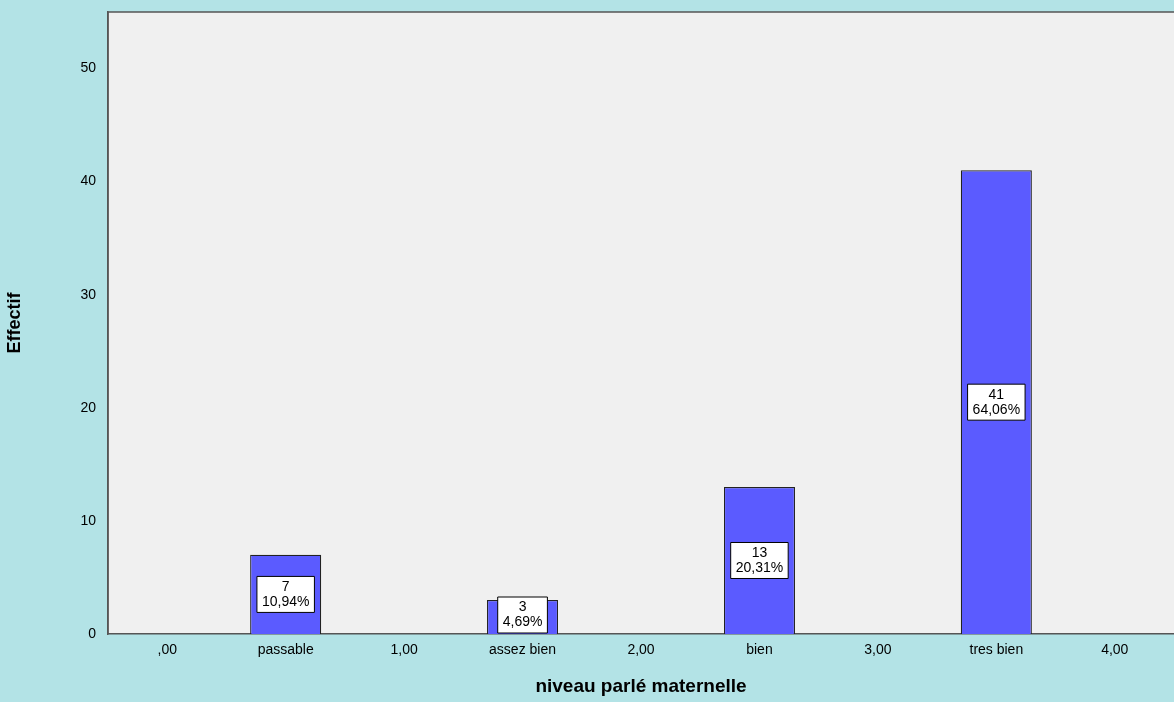 The width and height of the screenshot is (1174, 702). Describe the element at coordinates (88, 180) in the screenshot. I see `y-tick-label: 40` at that location.